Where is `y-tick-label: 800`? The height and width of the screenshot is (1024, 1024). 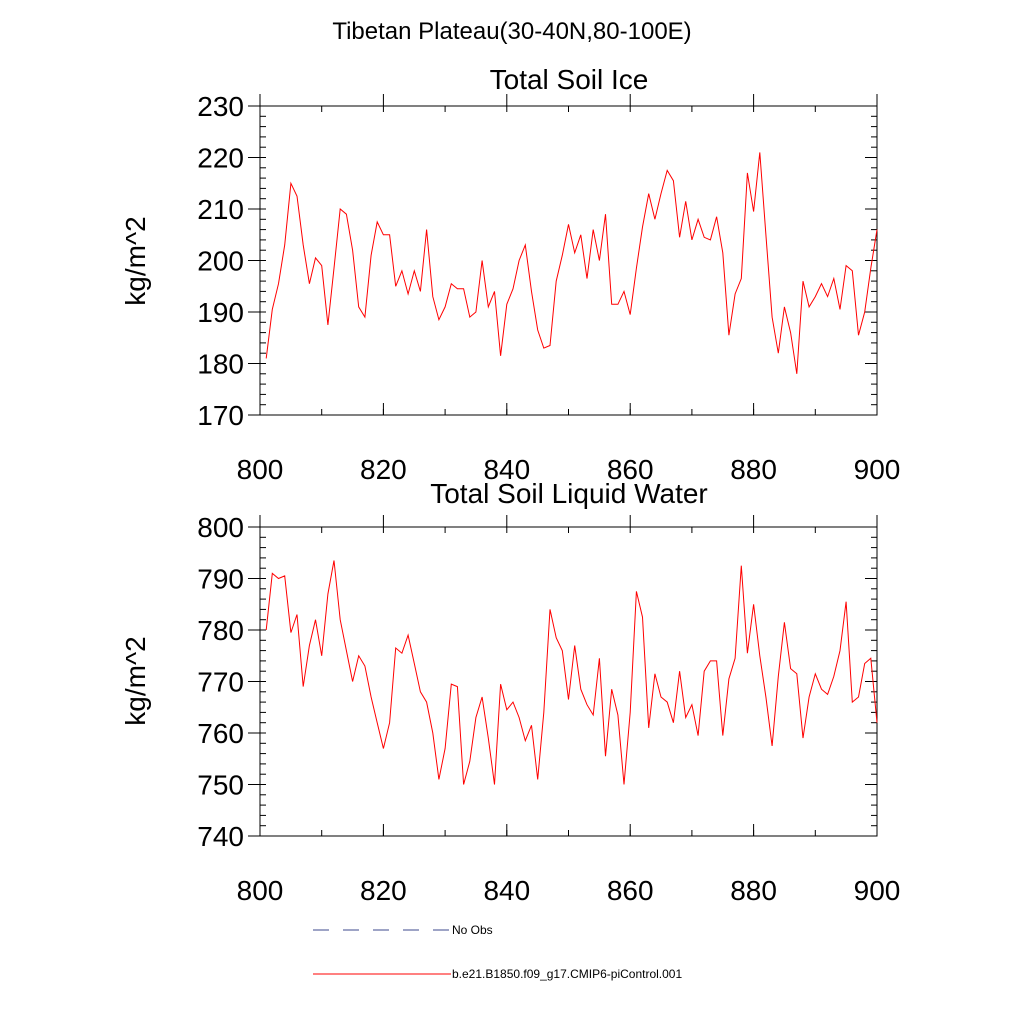 y-tick-label: 800 is located at coordinates (220, 527).